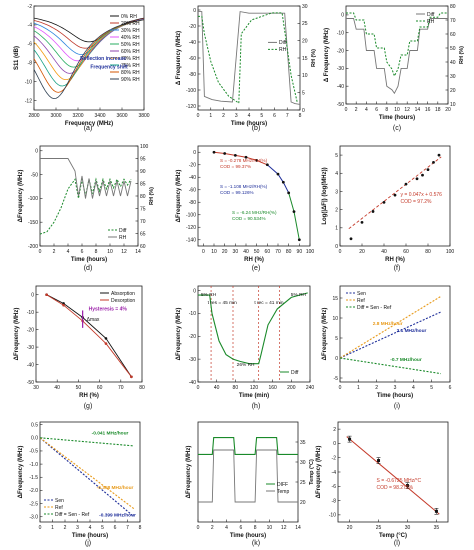 The width and height of the screenshot is (474, 550). I want to click on y-tick-label: -60, so click(192, 59).